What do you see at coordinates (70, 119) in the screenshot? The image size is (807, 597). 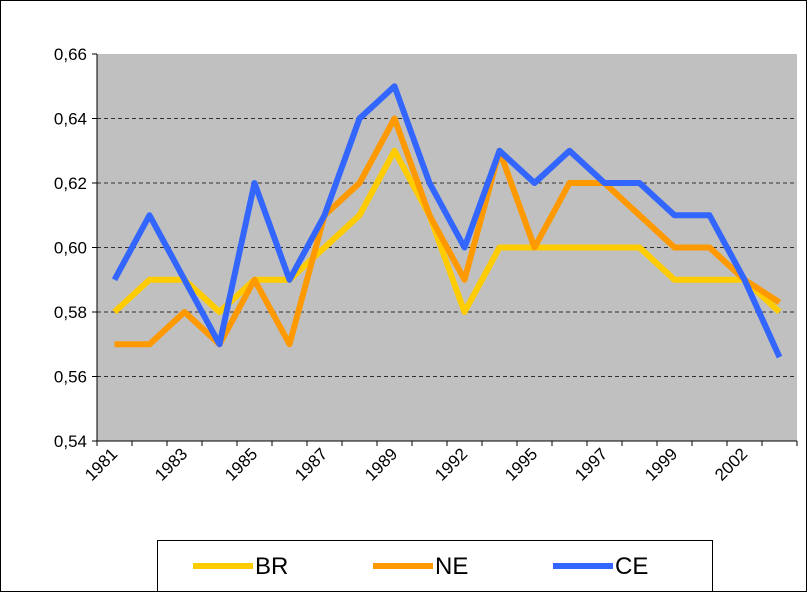 I see `y-tick-label: 0,64` at bounding box center [70, 119].